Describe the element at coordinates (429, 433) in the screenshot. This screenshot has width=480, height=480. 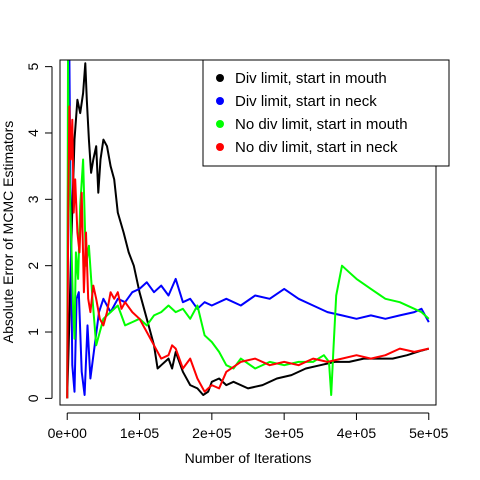
I see `x-tick-label-5: 5e+05` at that location.